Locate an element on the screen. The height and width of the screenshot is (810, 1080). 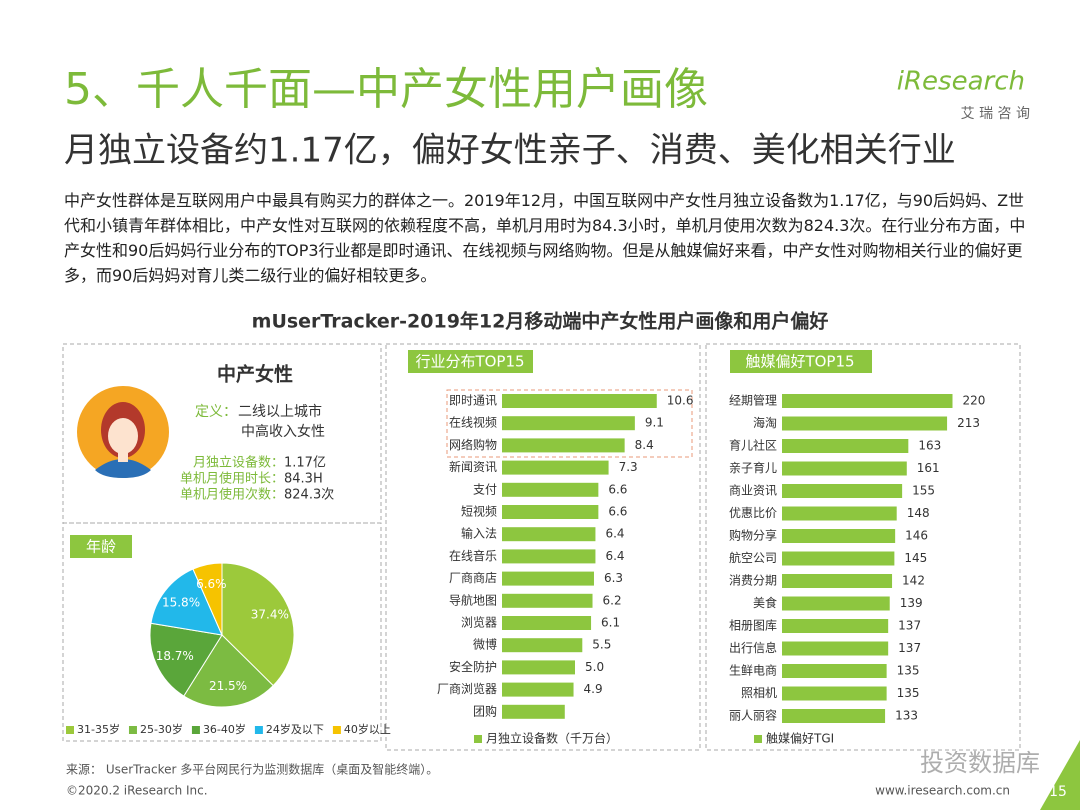
value-label: 5.0 is located at coordinates (594, 667).